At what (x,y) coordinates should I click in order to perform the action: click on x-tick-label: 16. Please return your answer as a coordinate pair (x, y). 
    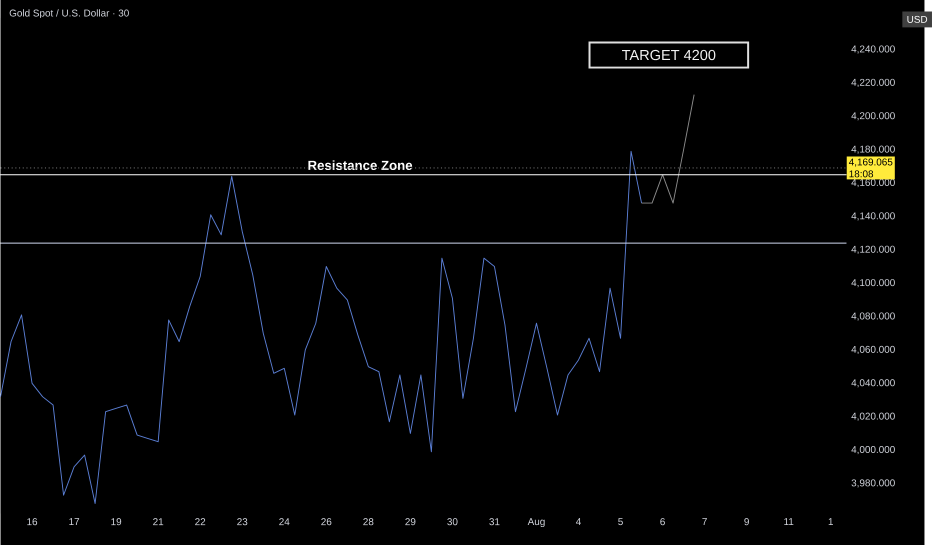
    Looking at the image, I should click on (32, 522).